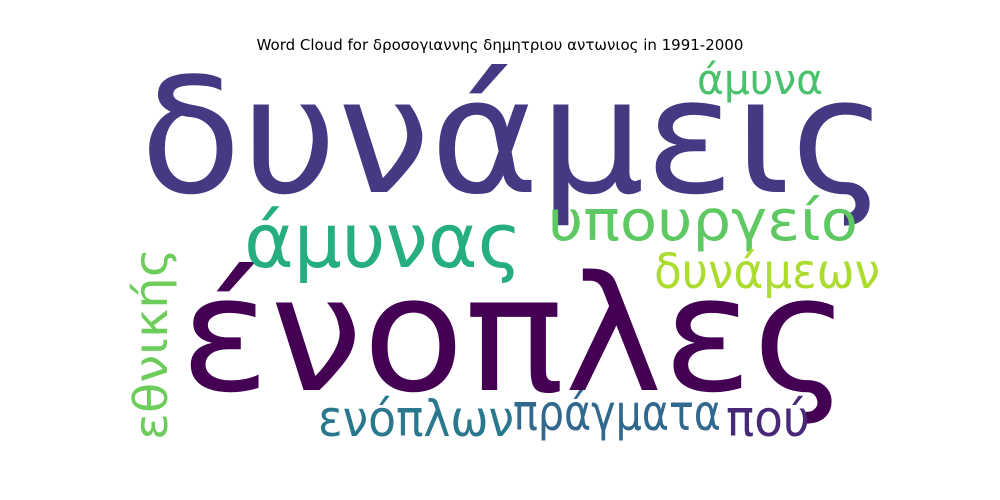  I want to click on word-8: ενόπλων, so click(416, 419).